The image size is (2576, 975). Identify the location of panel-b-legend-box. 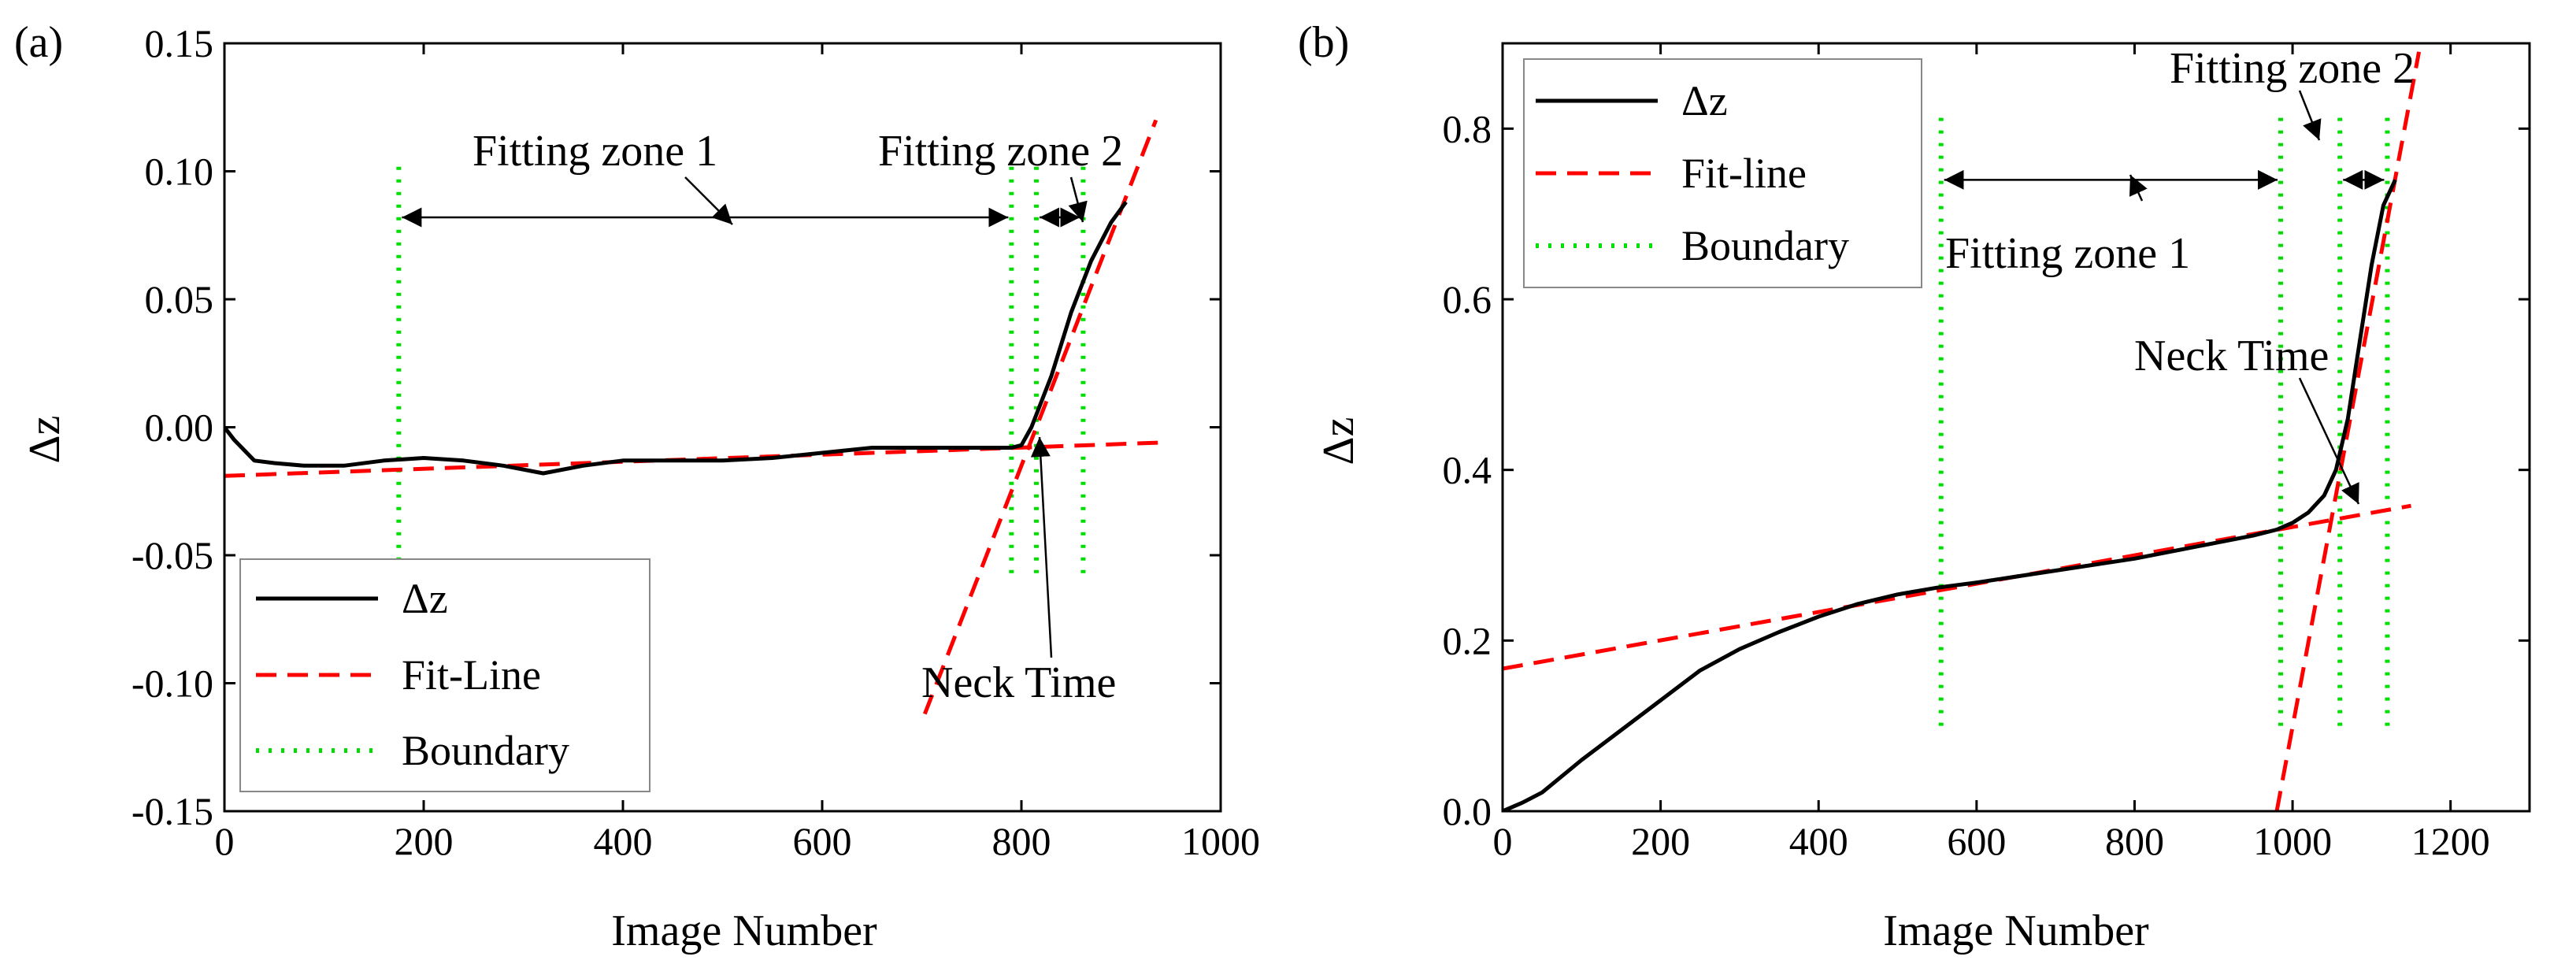
(1722, 173).